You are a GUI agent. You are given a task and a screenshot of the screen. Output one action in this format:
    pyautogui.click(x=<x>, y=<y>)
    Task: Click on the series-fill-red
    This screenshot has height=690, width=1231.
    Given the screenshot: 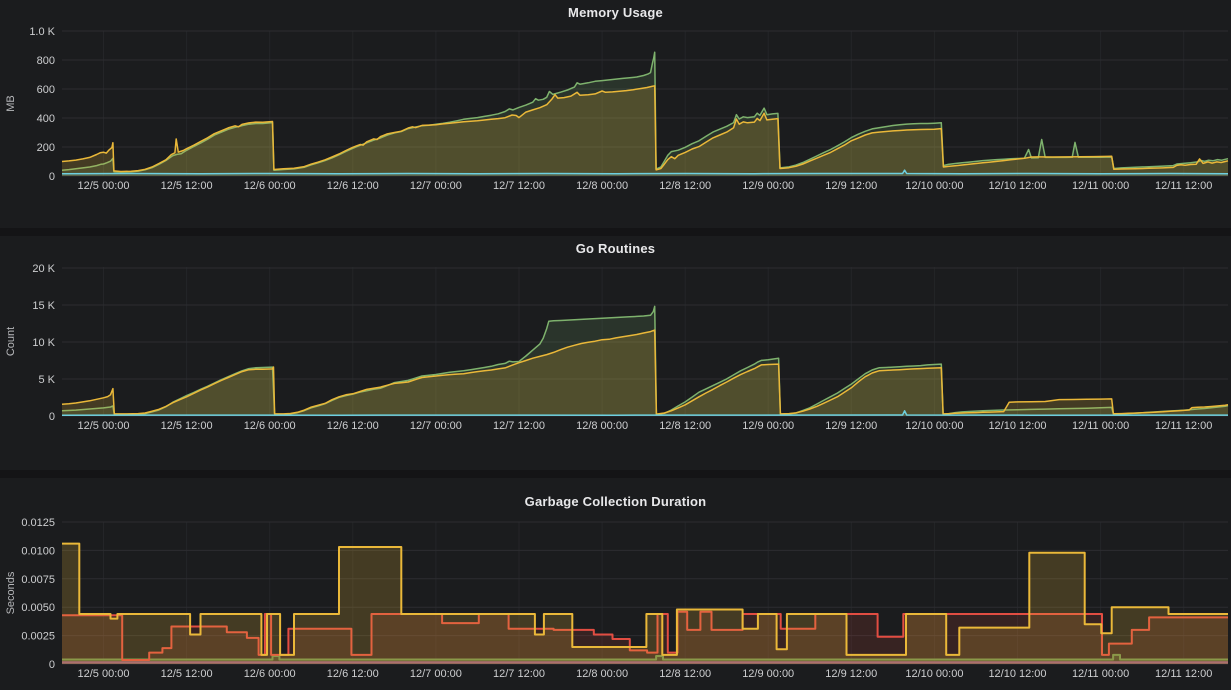 What is the action you would take?
    pyautogui.click(x=645, y=637)
    